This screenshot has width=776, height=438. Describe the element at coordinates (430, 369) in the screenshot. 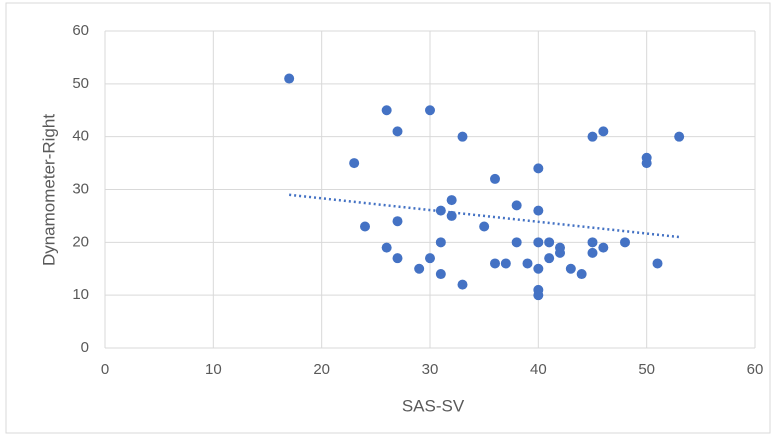

I see `x-tick-label: 30` at that location.